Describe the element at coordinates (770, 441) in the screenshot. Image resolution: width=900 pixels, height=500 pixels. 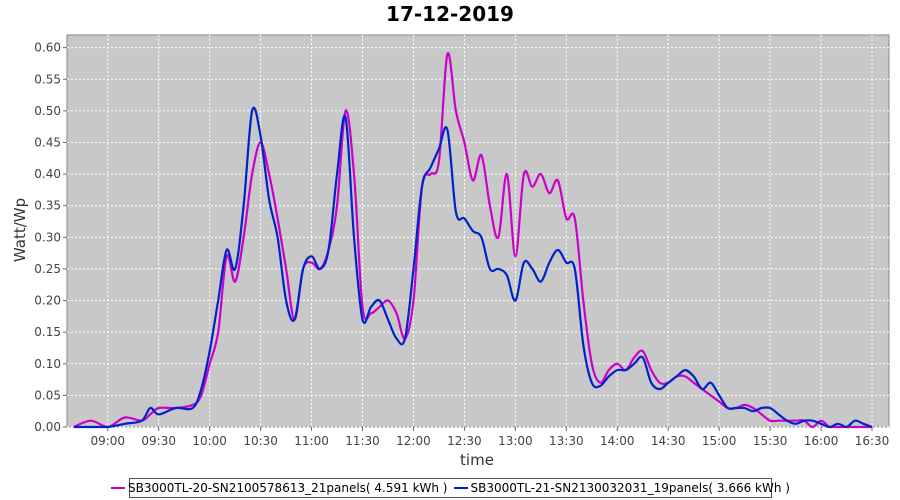
I see `x-tick-label: 15:30` at that location.